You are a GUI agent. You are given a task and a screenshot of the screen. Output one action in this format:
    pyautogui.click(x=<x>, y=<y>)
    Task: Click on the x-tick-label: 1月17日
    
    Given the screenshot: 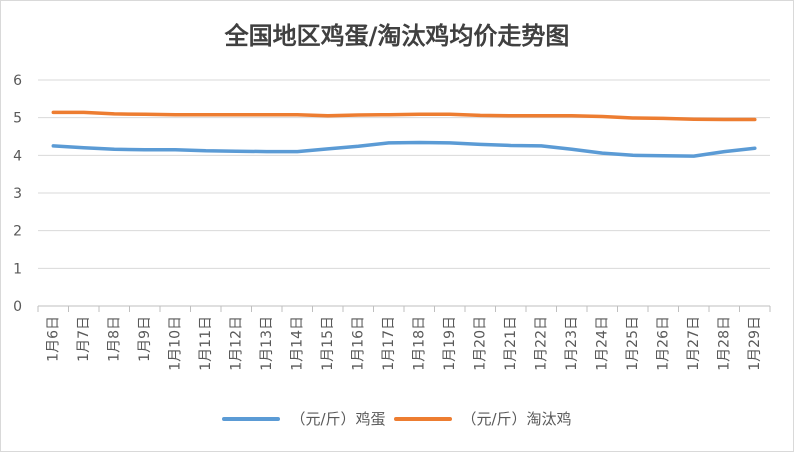 What is the action you would take?
    pyautogui.click(x=389, y=343)
    